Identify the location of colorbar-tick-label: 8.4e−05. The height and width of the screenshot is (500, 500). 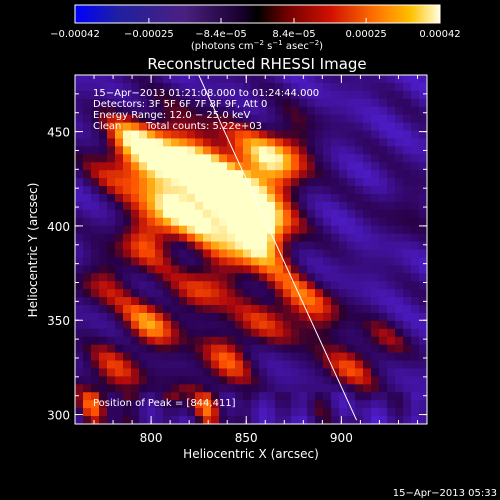
(293, 34).